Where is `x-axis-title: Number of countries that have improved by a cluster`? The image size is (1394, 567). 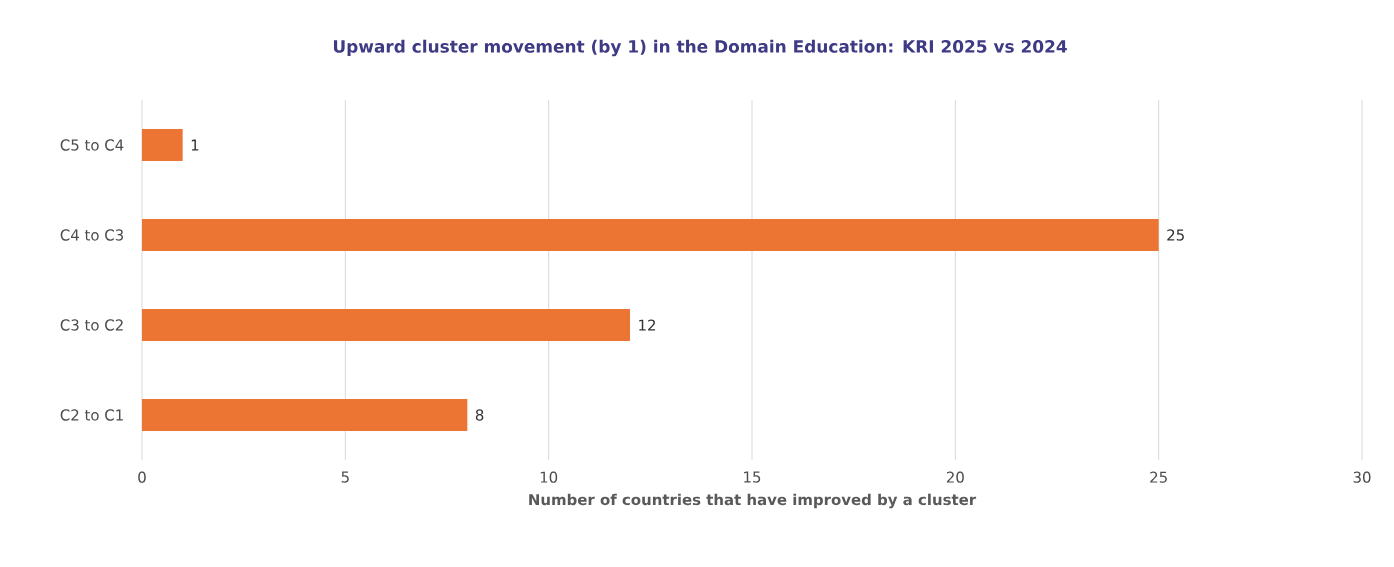 x-axis-title: Number of countries that have improved by a cluster is located at coordinates (753, 501).